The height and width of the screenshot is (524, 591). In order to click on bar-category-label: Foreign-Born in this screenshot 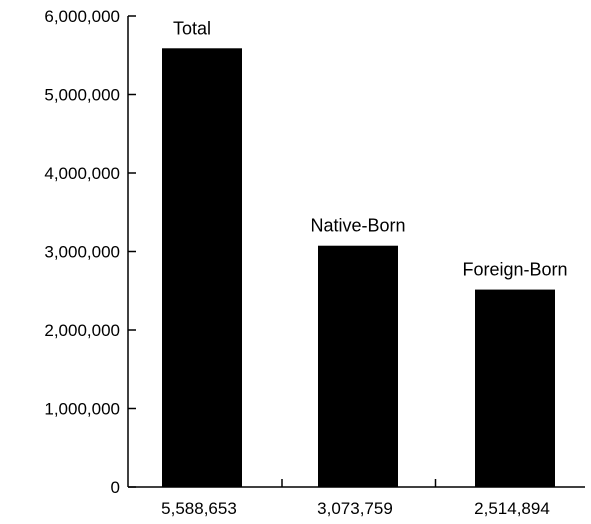, I will do `click(514, 270)`.